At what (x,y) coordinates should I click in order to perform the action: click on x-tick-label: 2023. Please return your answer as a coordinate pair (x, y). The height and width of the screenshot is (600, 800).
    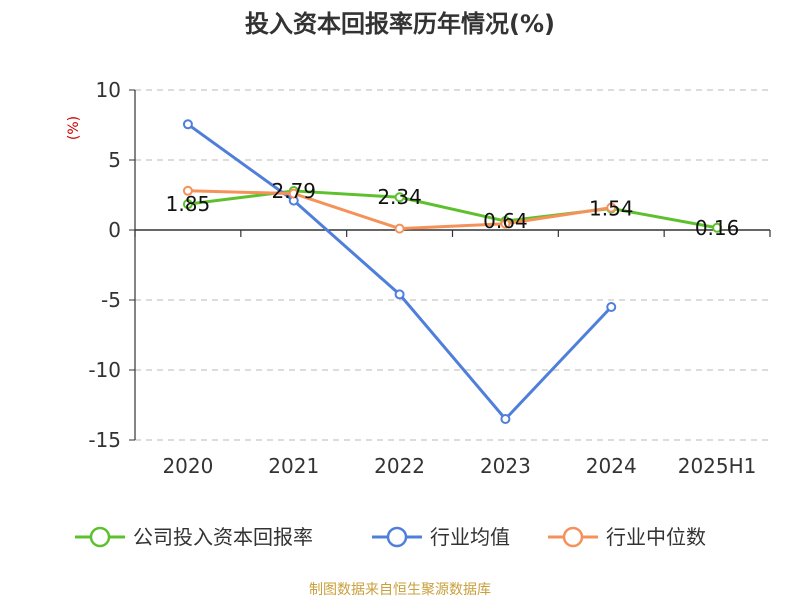
    Looking at the image, I should click on (505, 466).